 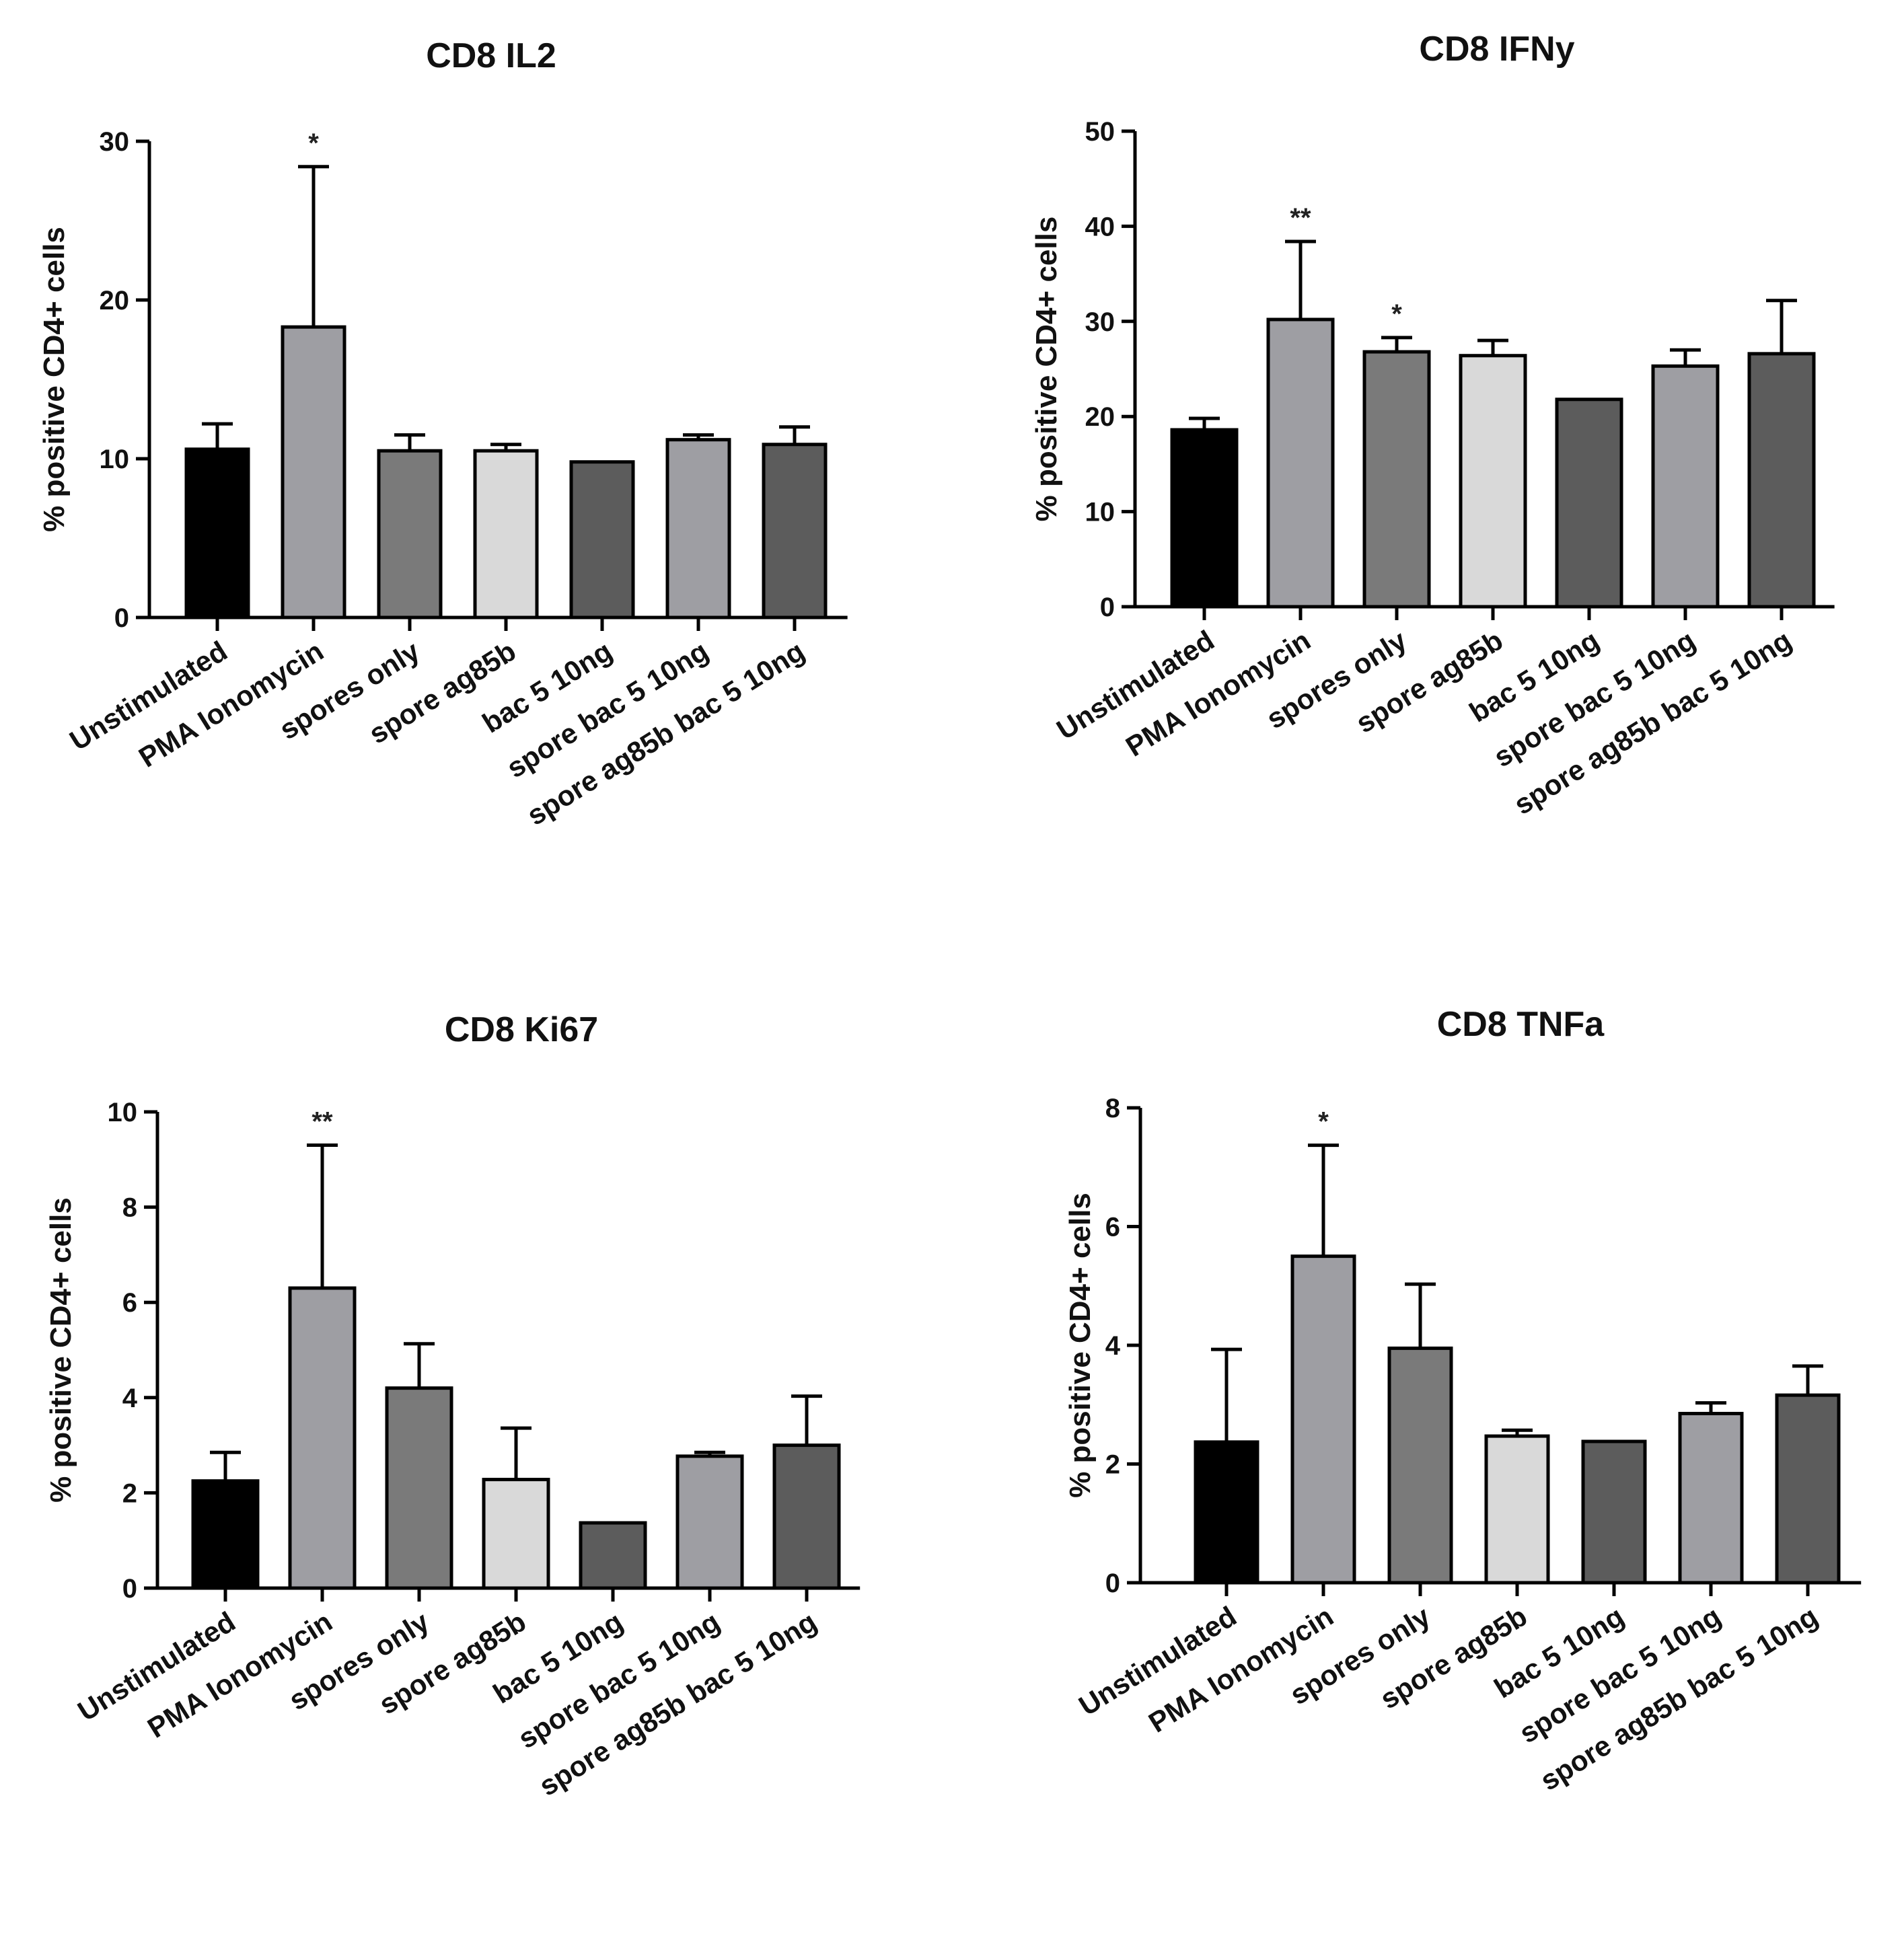 I want to click on y-tick-label-5: 40, so click(x=1100, y=226).